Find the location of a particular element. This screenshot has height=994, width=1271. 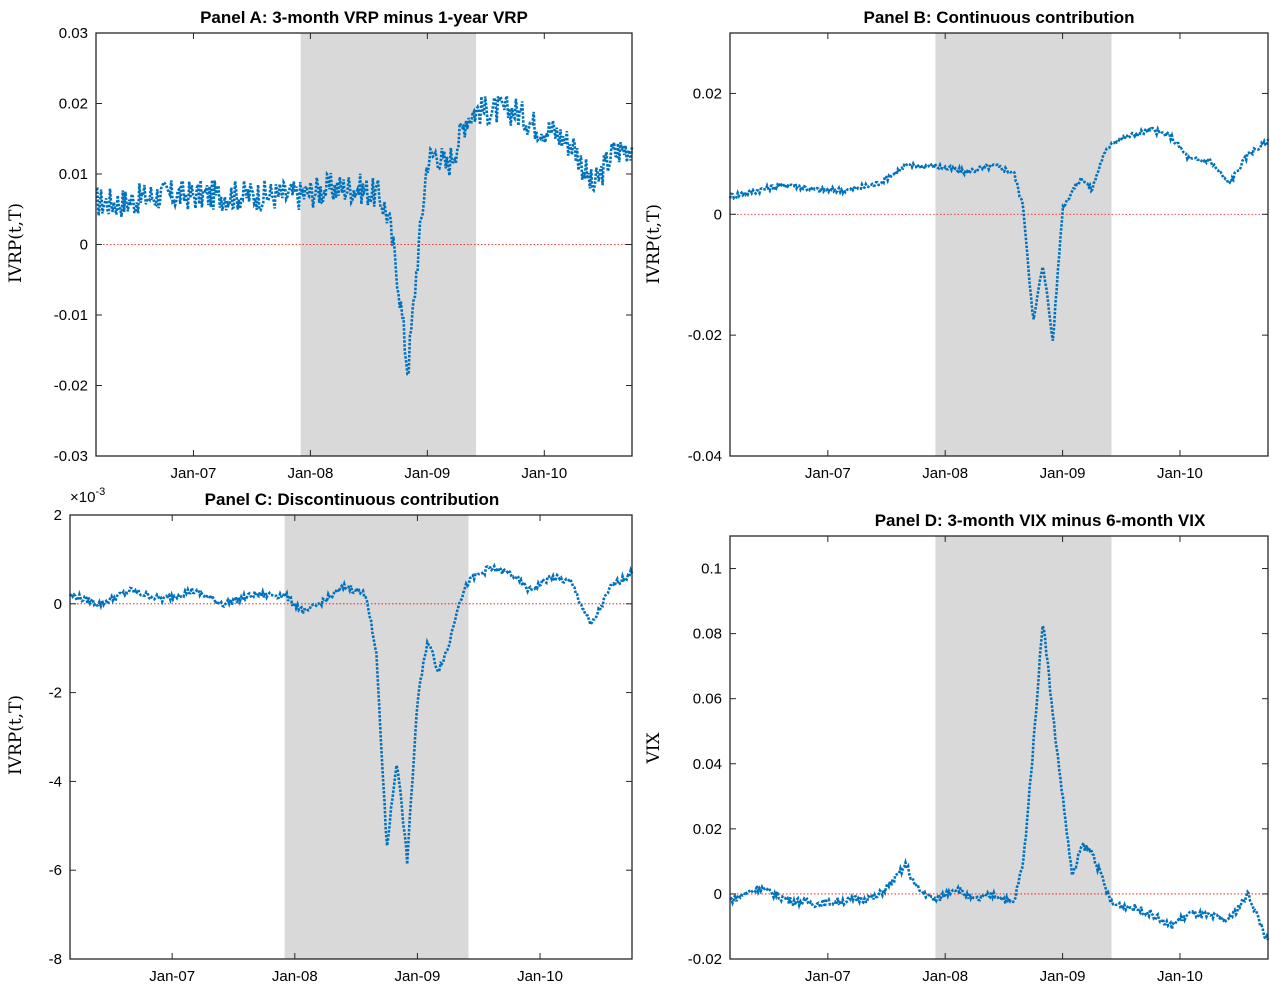

panel-a-y-axis-label: IVRP(t,T) is located at coordinates (16, 243).